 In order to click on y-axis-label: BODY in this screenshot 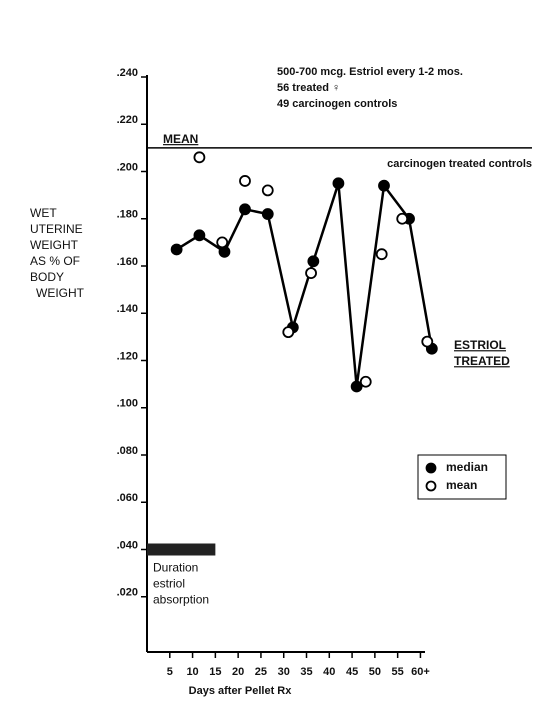, I will do `click(47, 277)`.